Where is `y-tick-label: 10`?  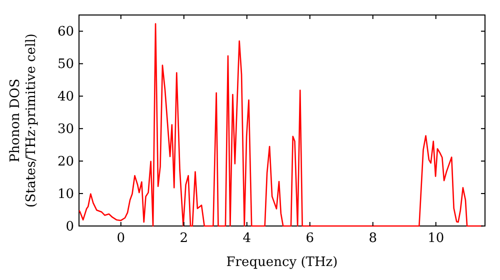 y-tick-label: 10 is located at coordinates (65, 194).